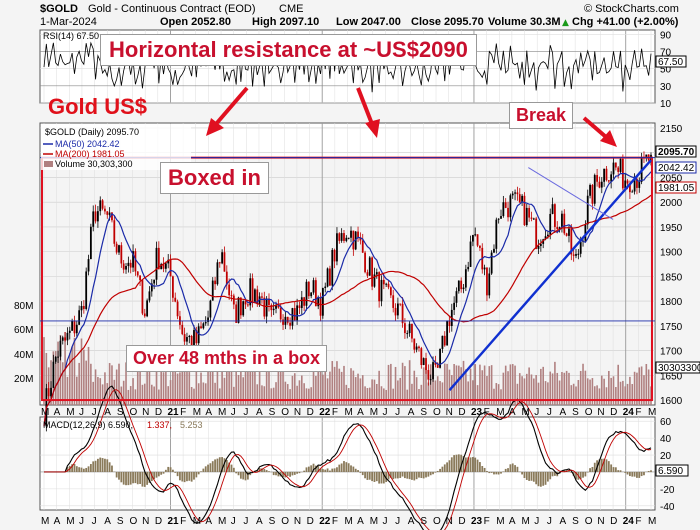  I want to click on volume-tag: 30303300, so click(679, 368).